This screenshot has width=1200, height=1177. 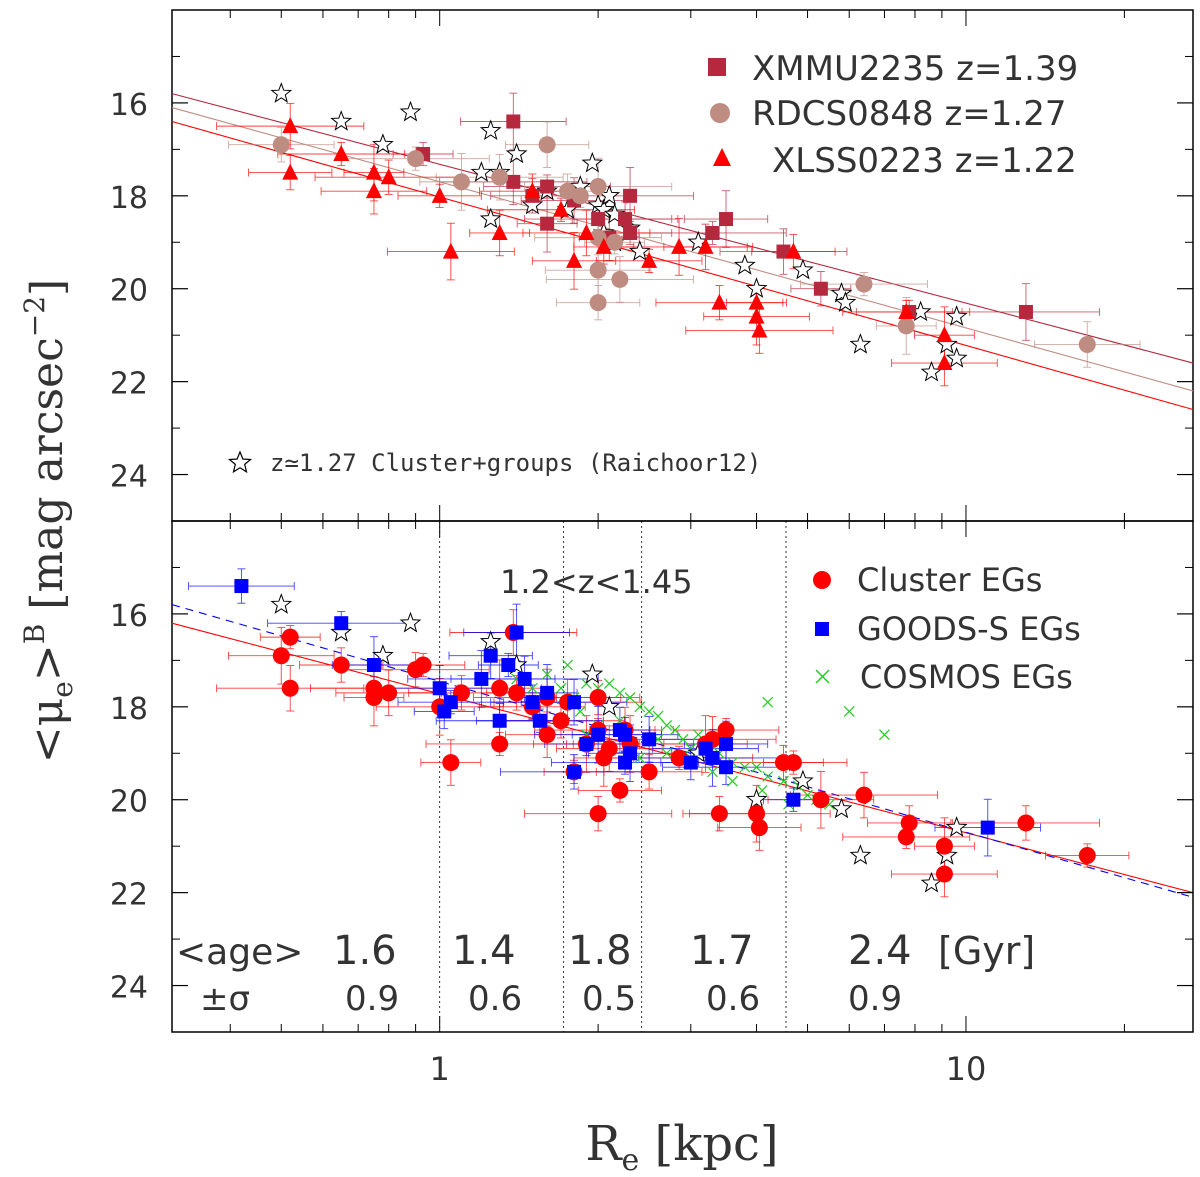 What do you see at coordinates (129, 198) in the screenshot?
I see `top-y-tick-label-1: 18` at bounding box center [129, 198].